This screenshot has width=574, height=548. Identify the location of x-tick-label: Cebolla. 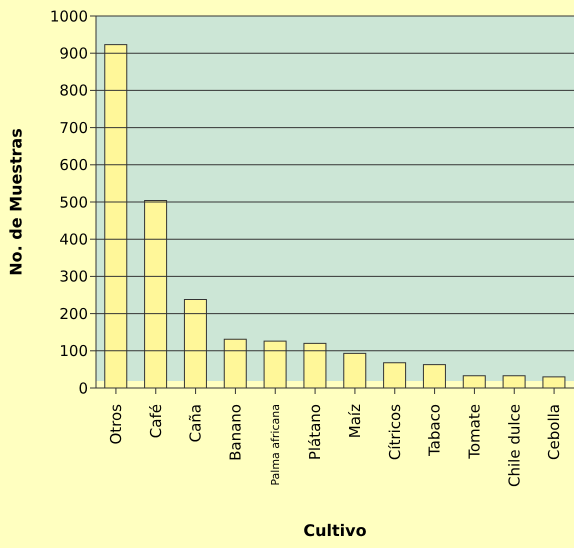
(554, 432).